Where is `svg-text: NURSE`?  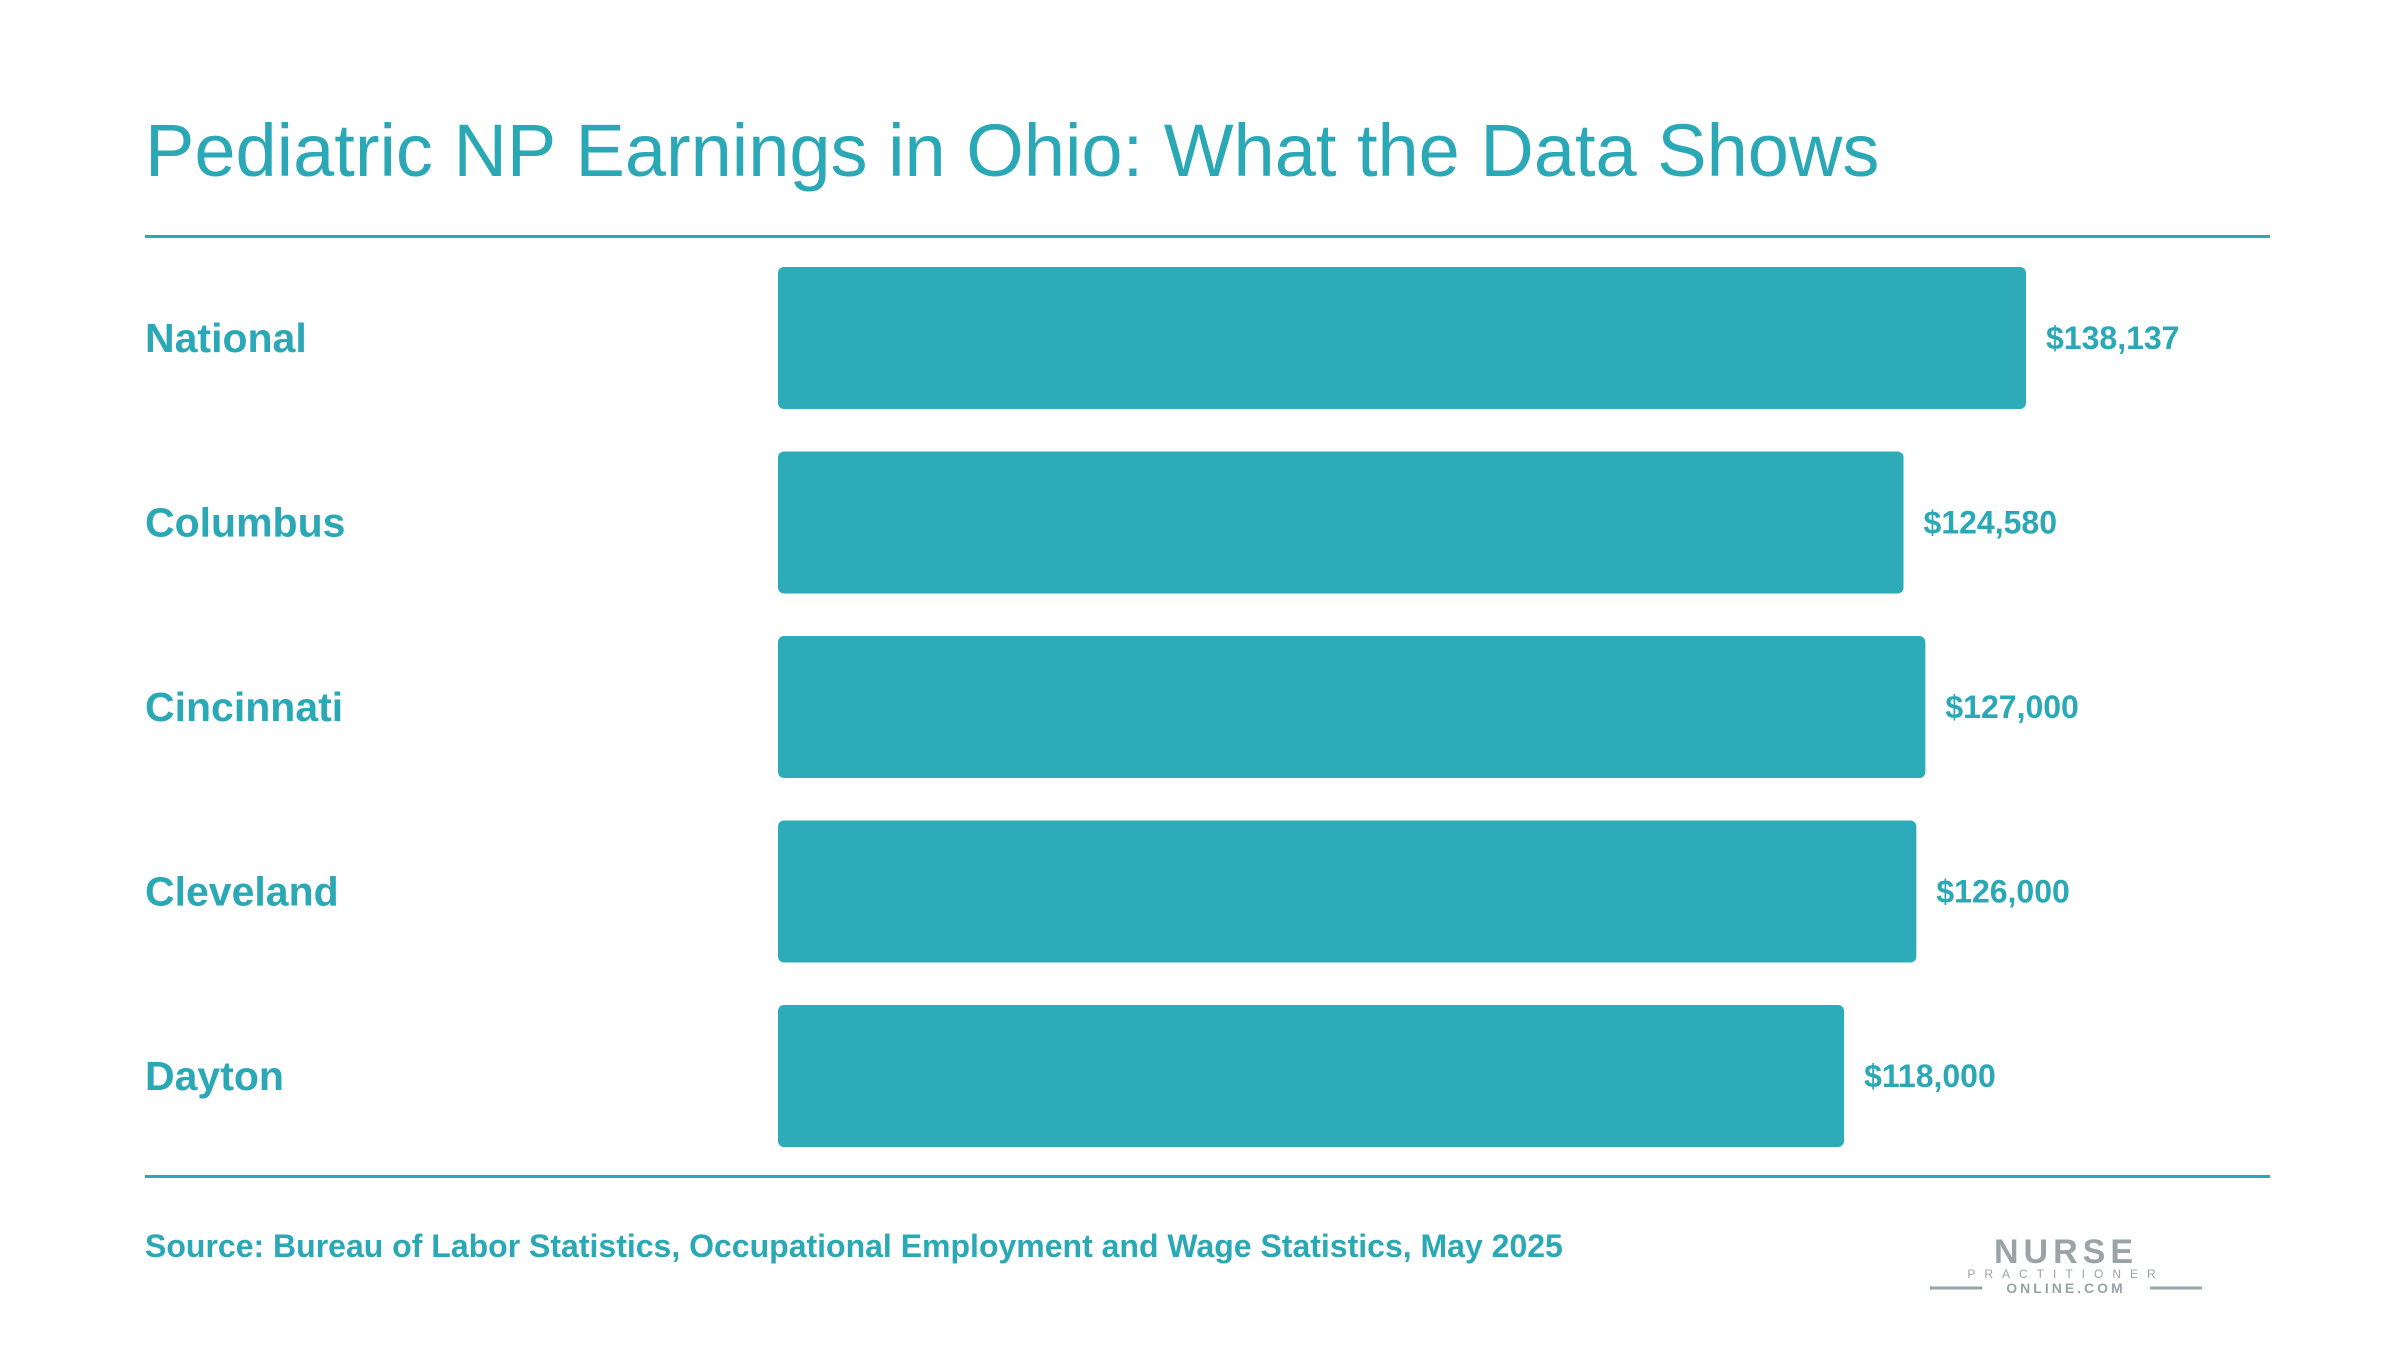
svg-text: NURSE is located at coordinates (2066, 1253).